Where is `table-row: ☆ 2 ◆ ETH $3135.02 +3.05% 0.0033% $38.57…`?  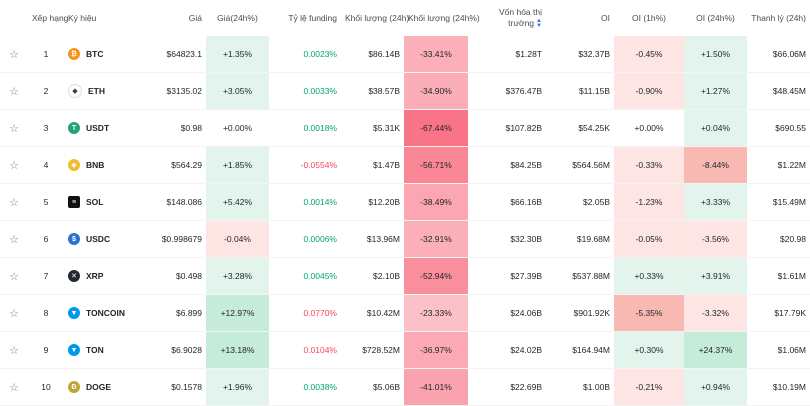
table-row: ☆ 2 ◆ ETH $3135.02 +3.05% 0.0033% $38.57… is located at coordinates (405, 91).